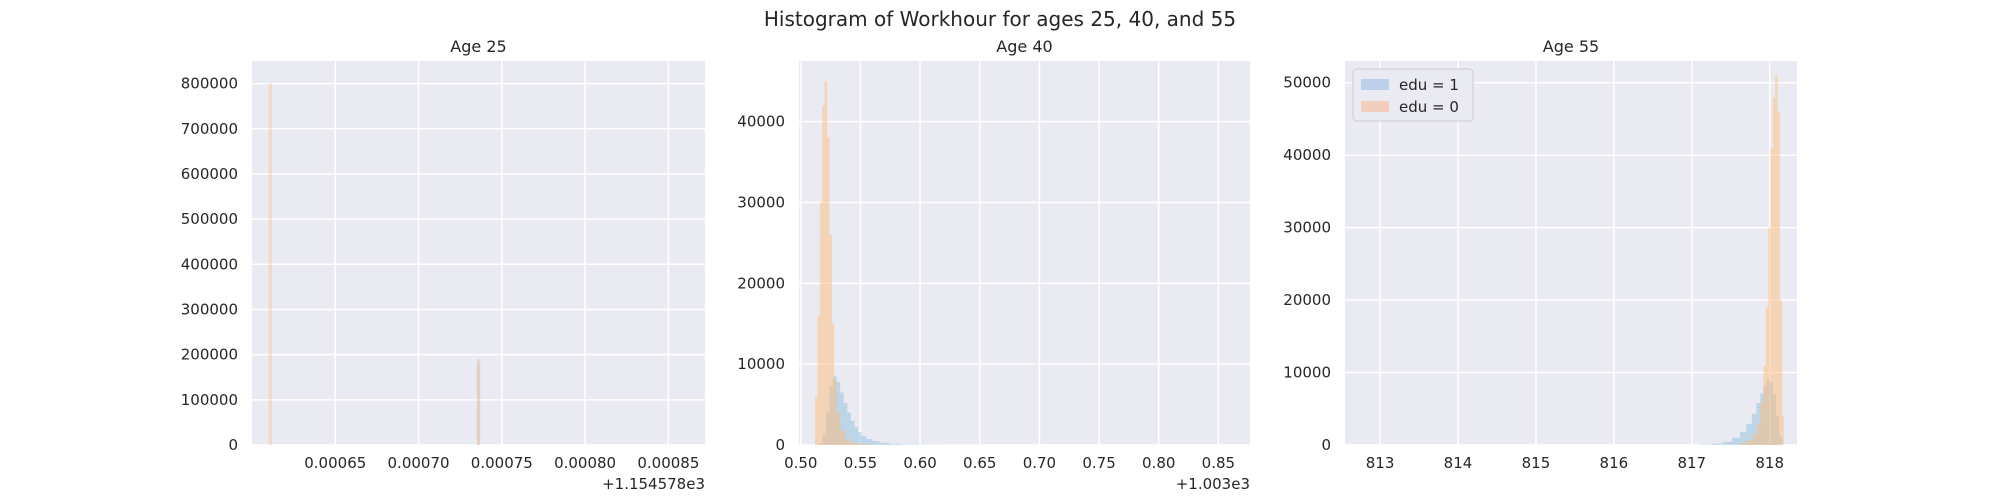 This screenshot has width=2000, height=500. I want to click on x-tick-label: 0.70, so click(1039, 463).